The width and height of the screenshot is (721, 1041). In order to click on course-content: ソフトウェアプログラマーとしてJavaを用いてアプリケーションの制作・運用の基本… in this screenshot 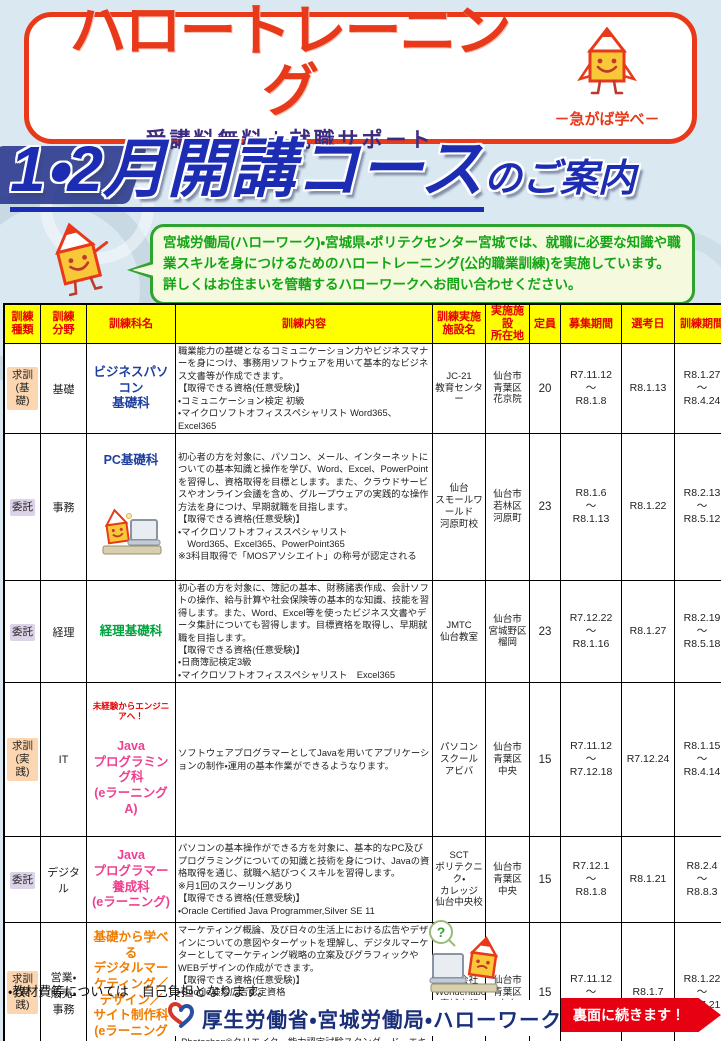, I will do `click(304, 760)`.